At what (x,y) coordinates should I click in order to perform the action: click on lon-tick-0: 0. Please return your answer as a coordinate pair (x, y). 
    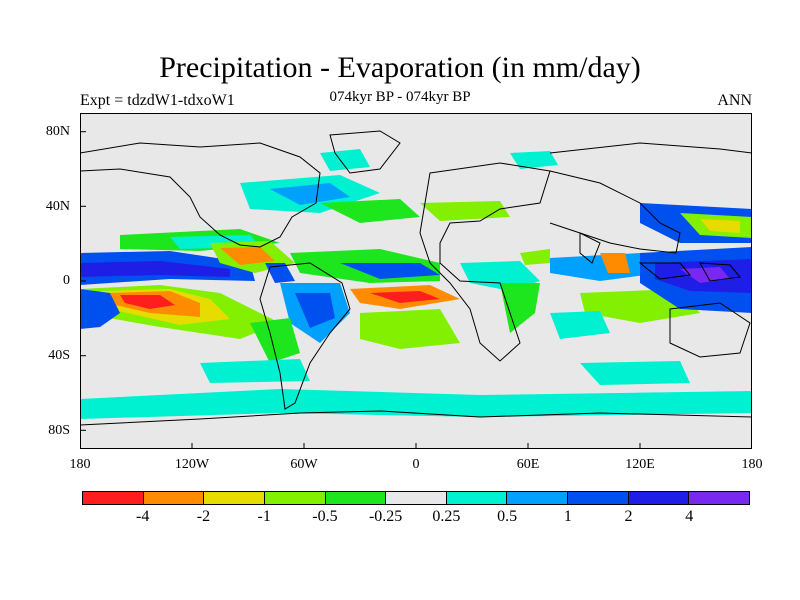
    Looking at the image, I should click on (416, 464).